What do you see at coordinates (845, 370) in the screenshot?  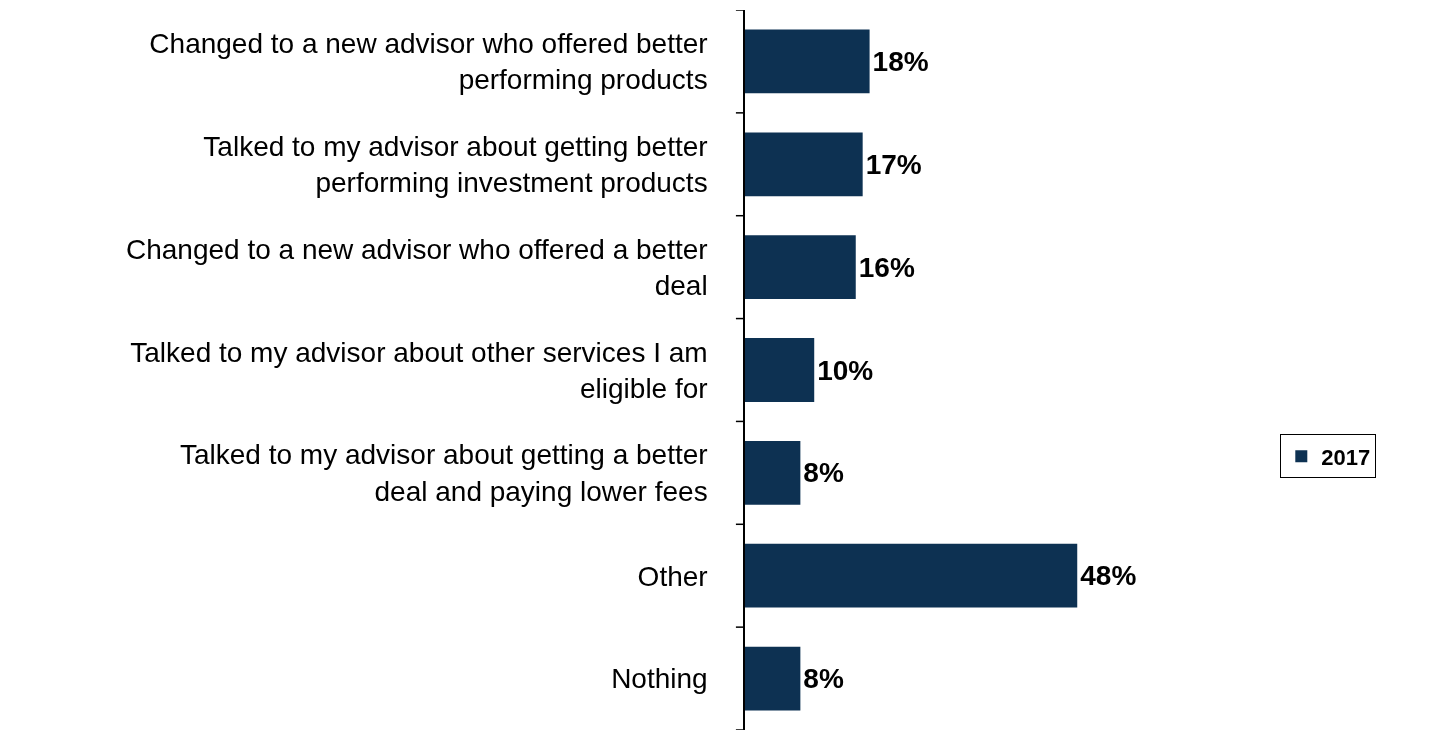 I see `data-label: 10%` at bounding box center [845, 370].